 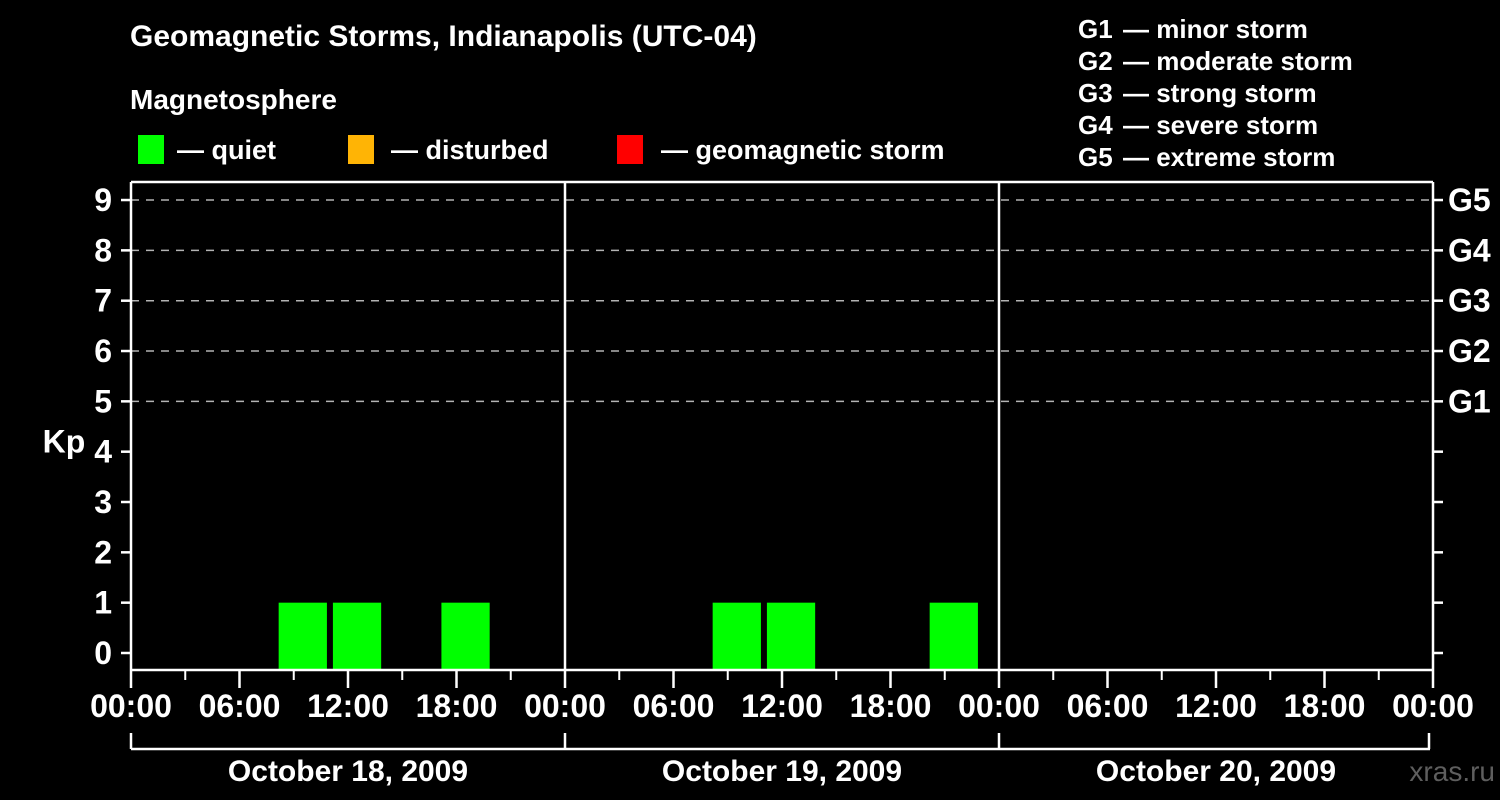 What do you see at coordinates (103, 351) in the screenshot?
I see `y-tick-label: 6` at bounding box center [103, 351].